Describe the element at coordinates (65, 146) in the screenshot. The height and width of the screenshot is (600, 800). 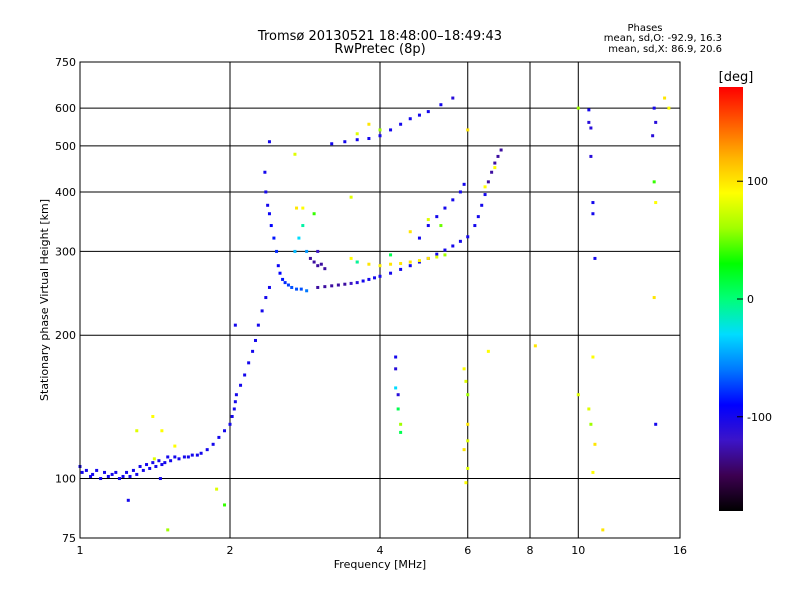
I see `y-tick-label: 500` at that location.